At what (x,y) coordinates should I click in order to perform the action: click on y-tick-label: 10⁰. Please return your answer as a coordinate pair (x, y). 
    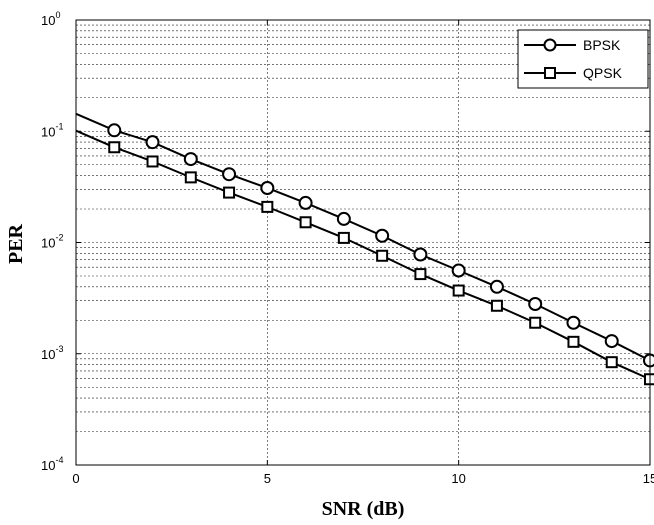
    Looking at the image, I should click on (50, 19).